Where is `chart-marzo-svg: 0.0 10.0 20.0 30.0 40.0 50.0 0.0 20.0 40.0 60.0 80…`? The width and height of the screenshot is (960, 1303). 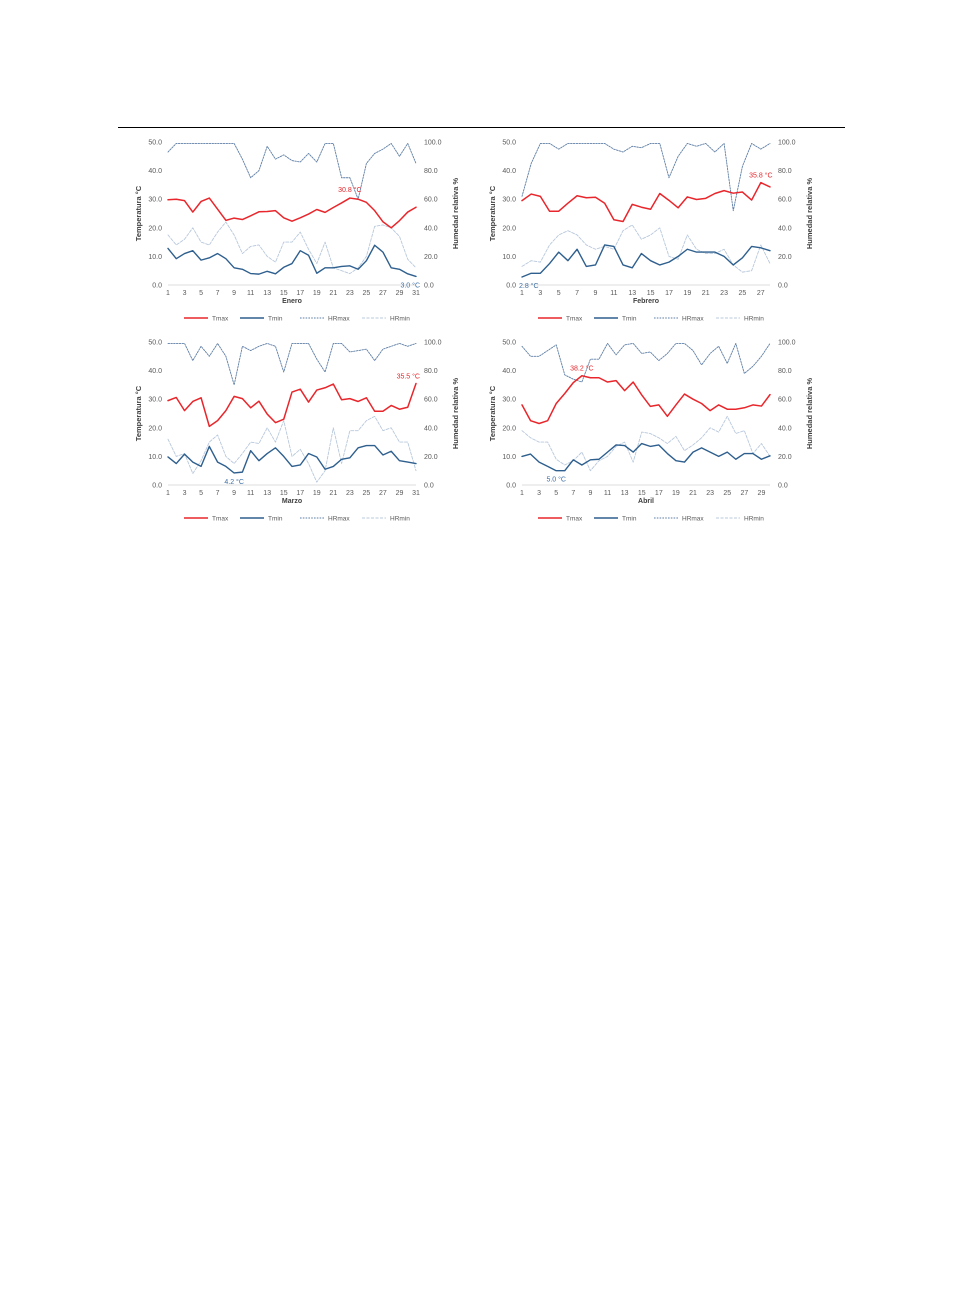
chart-marzo-svg: 0.0 10.0 20.0 30.0 40.0 50.0 0.0 20.0 40.0 60.0 80… is located at coordinates (297, 431).